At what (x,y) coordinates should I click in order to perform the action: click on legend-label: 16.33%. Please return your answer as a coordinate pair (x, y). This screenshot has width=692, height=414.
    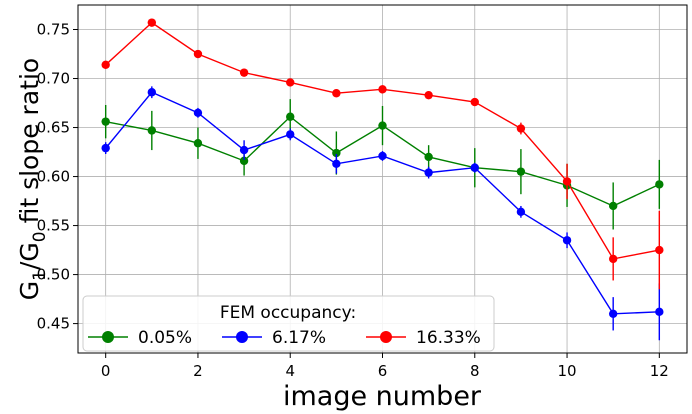
    Looking at the image, I should click on (448, 338).